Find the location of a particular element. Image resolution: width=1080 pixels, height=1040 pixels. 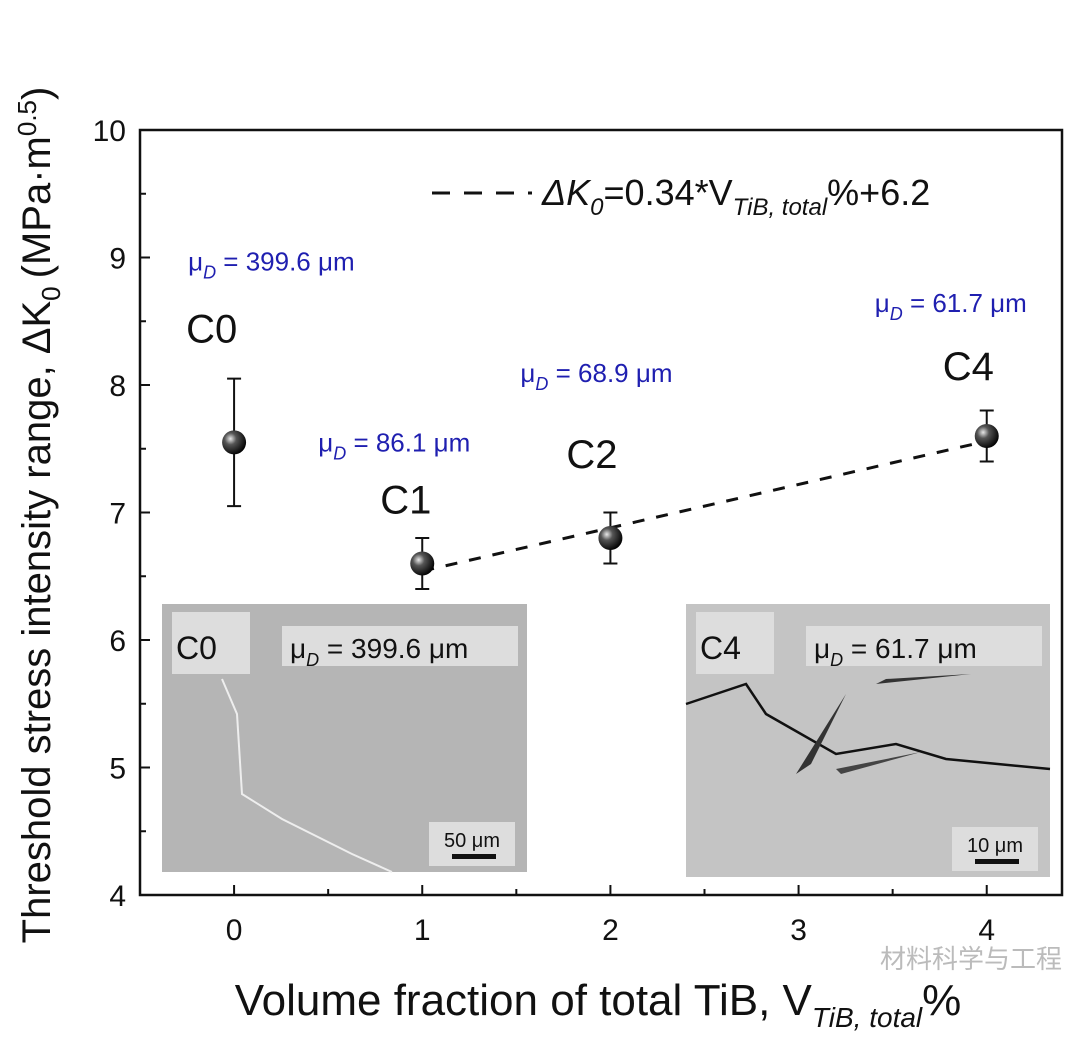

y-tick-label: 7 is located at coordinates (117, 514).